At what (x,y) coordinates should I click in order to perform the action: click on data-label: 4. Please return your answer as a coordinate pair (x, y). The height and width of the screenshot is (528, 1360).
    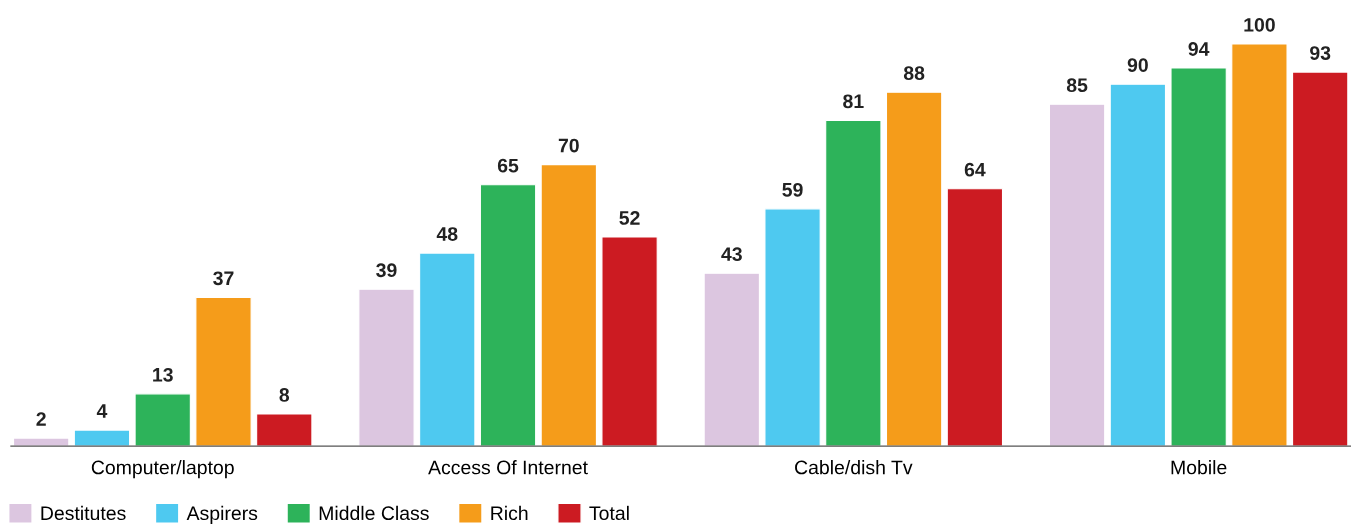
    Looking at the image, I should click on (102, 411).